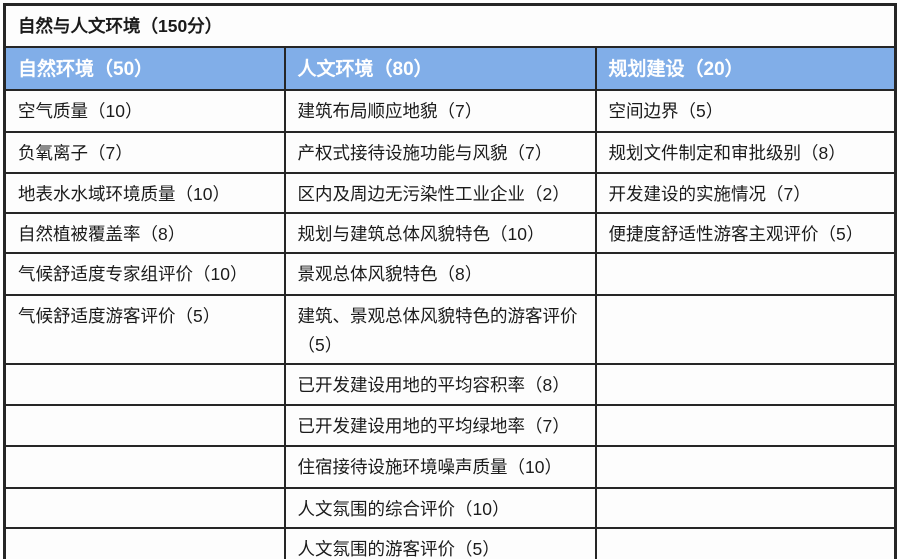 This screenshot has width=900, height=559. What do you see at coordinates (144, 152) in the screenshot?
I see `table-cell: 负氧离子（7）` at bounding box center [144, 152].